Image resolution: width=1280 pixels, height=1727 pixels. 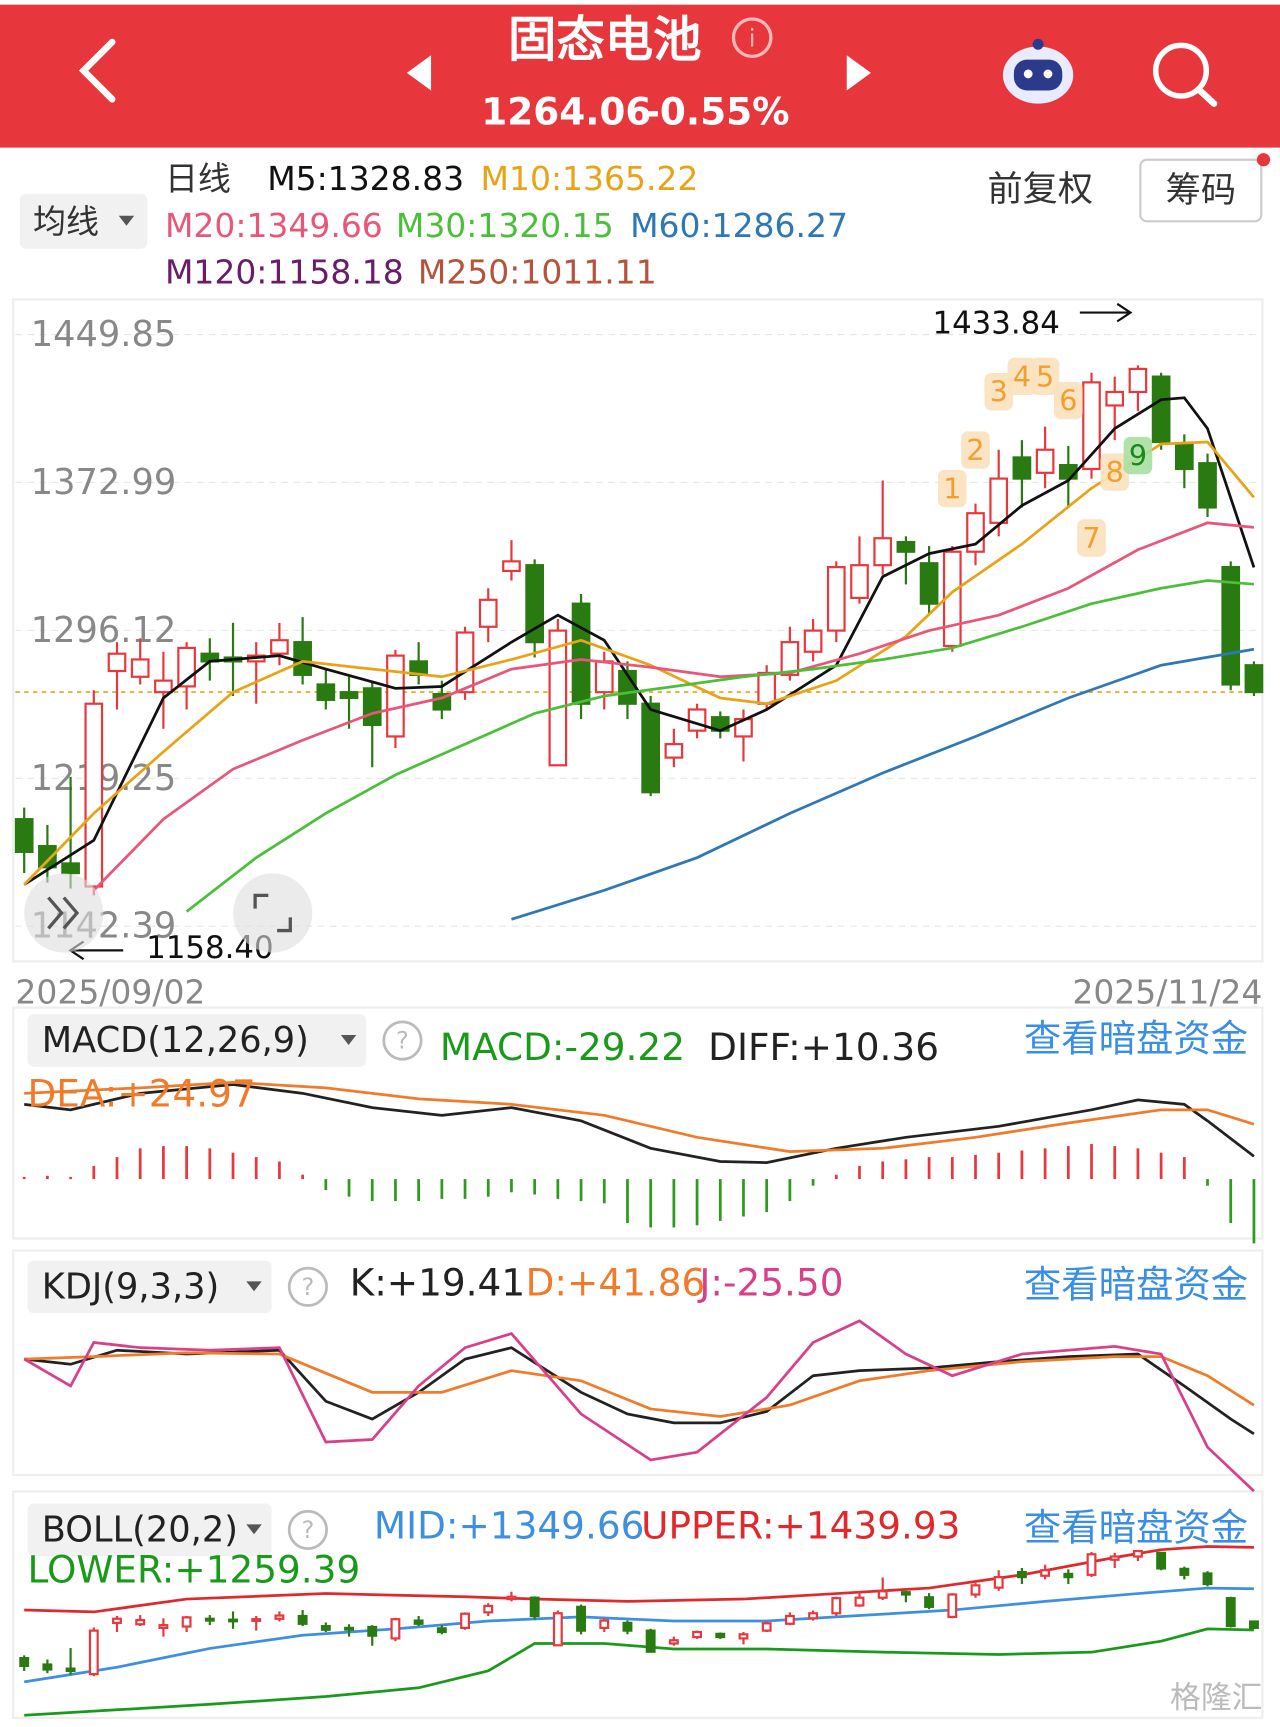 I want to click on search-handle, so click(x=1206, y=96).